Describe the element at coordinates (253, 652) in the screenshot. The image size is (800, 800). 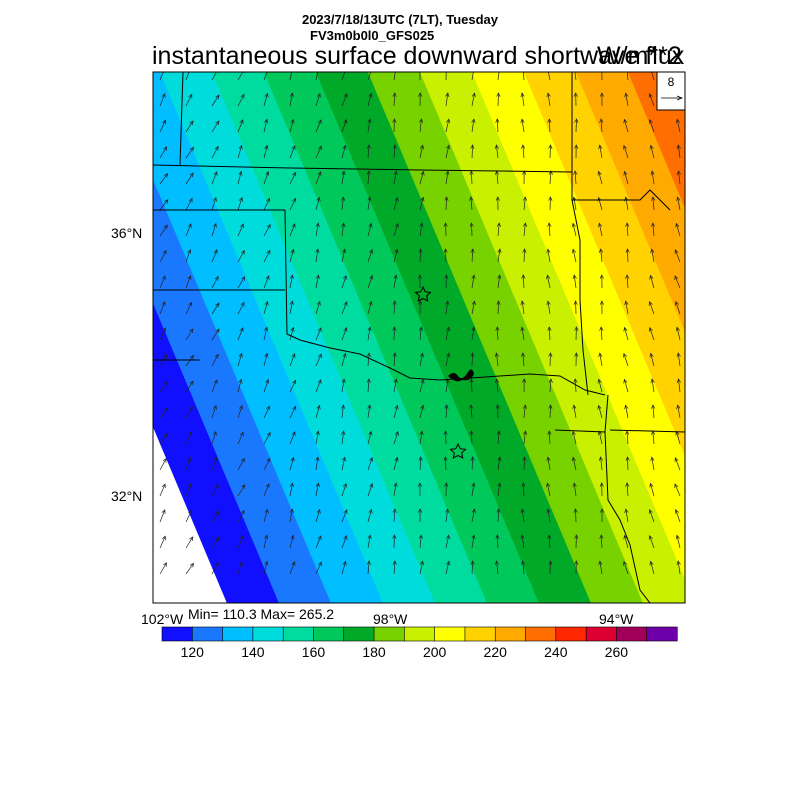
I see `colorbar-tick-label: 140` at that location.